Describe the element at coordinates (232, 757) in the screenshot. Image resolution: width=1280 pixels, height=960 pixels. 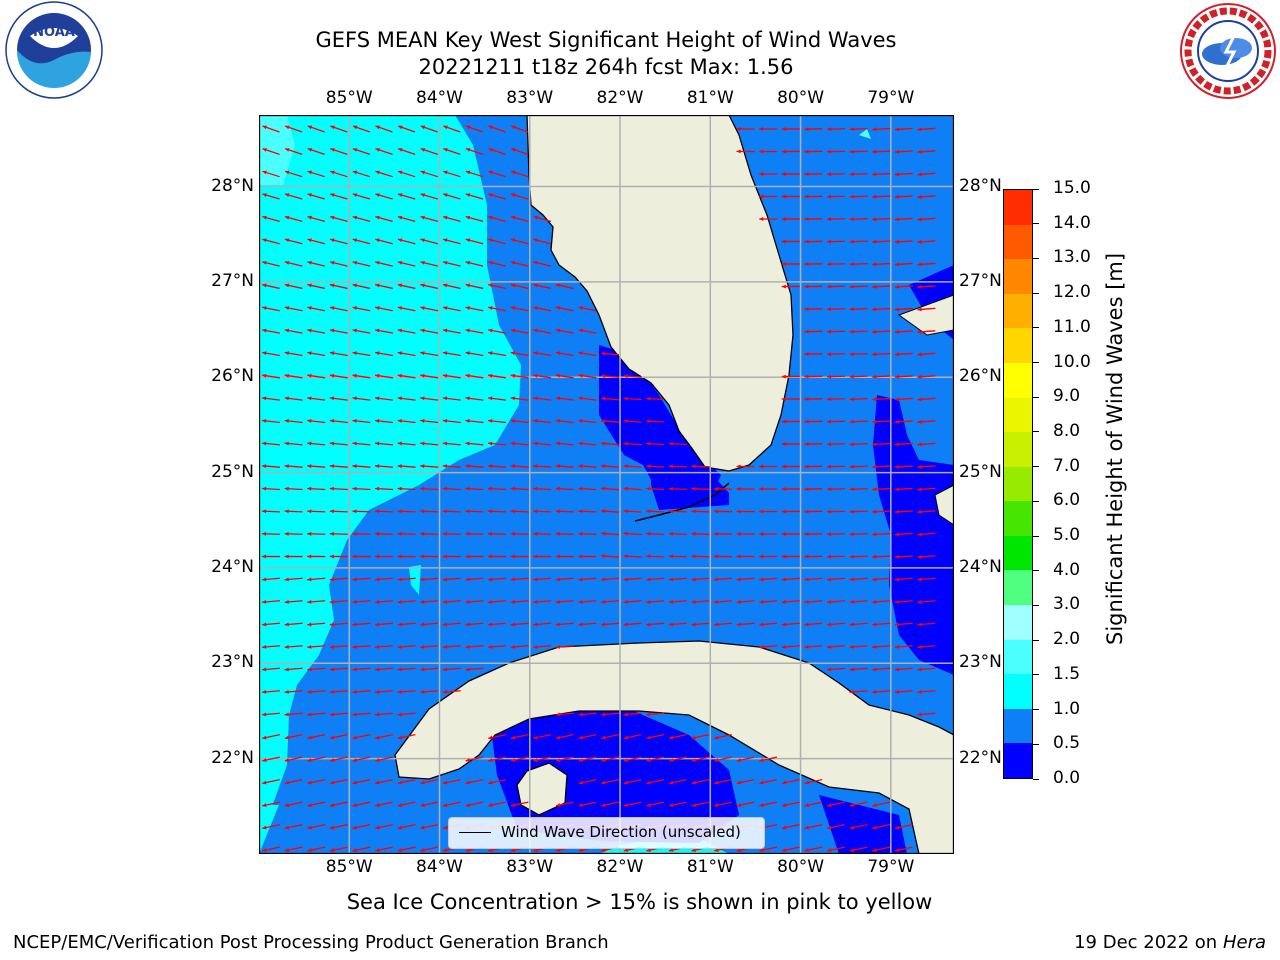
I see `lat-label-left: 22°N` at that location.